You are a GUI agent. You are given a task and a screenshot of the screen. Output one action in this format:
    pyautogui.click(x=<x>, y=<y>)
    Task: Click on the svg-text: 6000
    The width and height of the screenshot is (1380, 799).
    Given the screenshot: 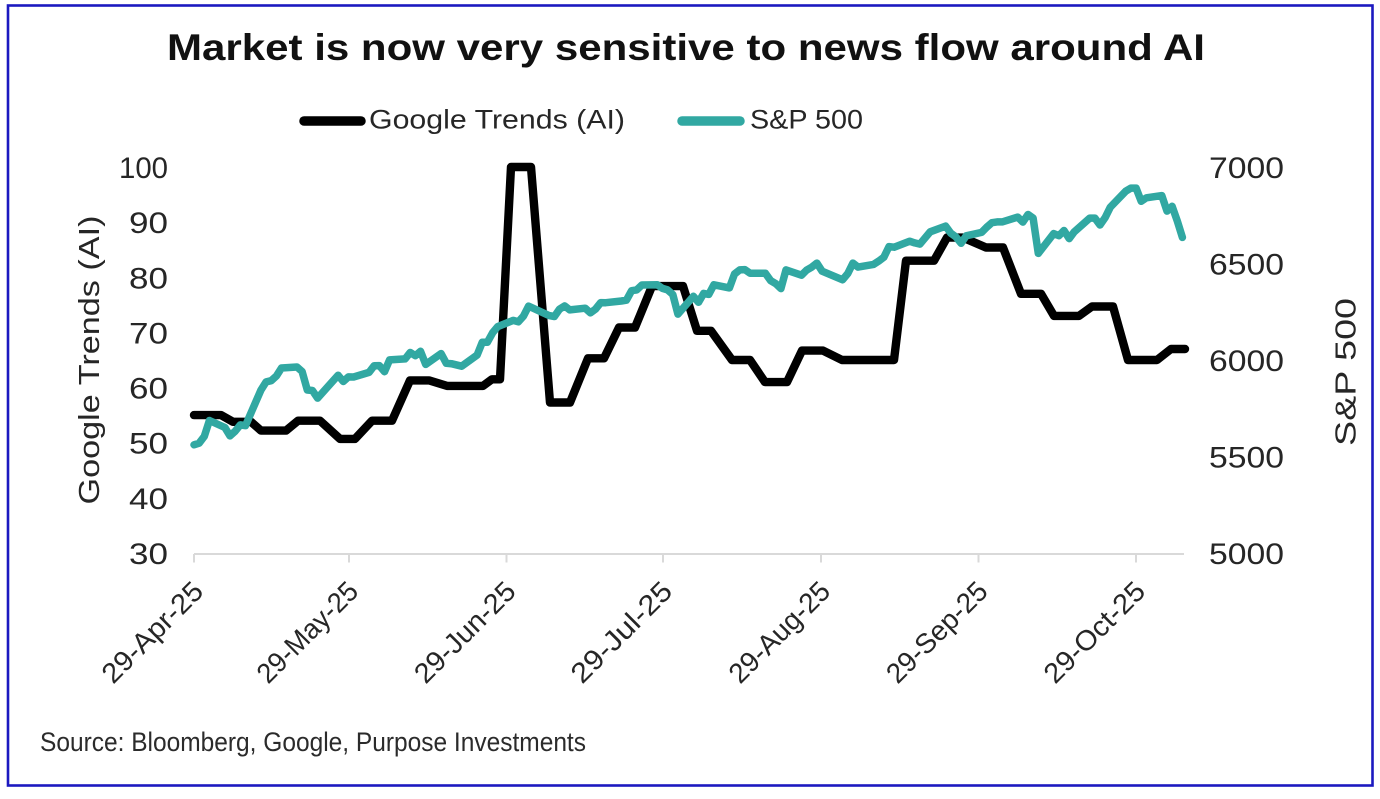 What is the action you would take?
    pyautogui.click(x=1246, y=361)
    